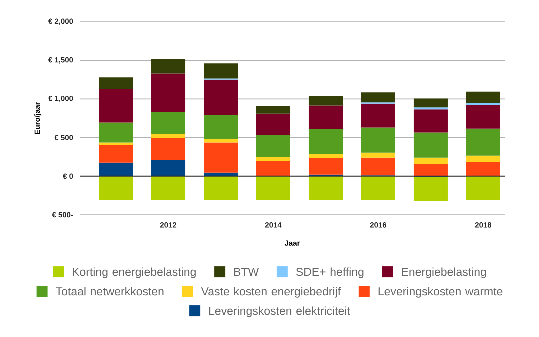  Describe the element at coordinates (110, 291) in the screenshot. I see `legend-label: Totaal netwerkkosten` at that location.